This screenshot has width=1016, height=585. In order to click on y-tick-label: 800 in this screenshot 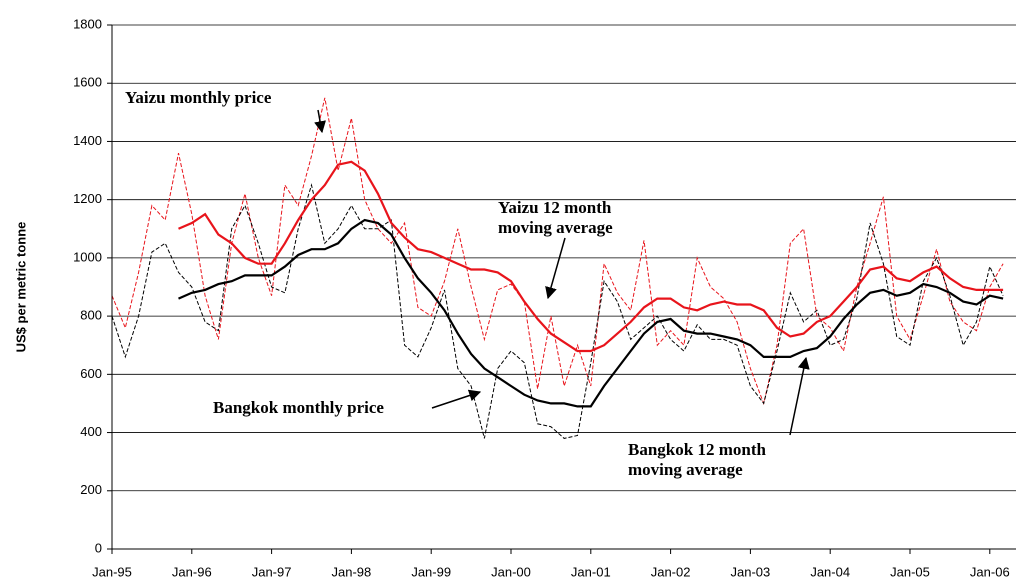, I will do `click(91, 315)`.